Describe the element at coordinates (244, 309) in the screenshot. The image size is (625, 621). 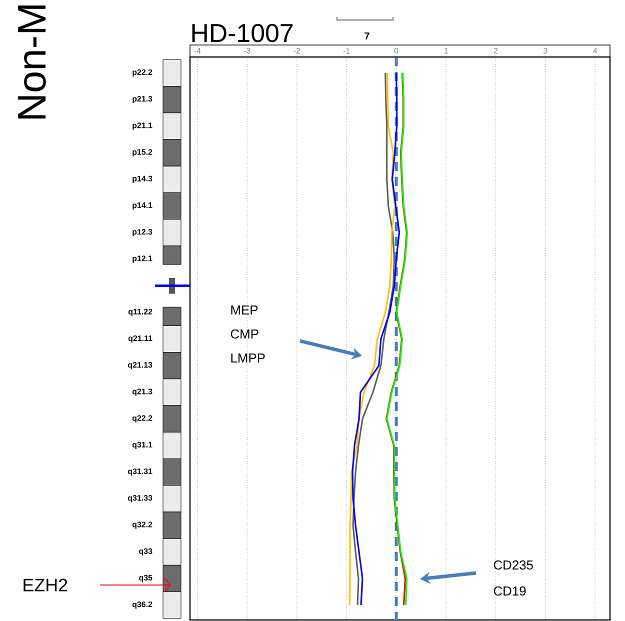
I see `annotation: MEP` at that location.